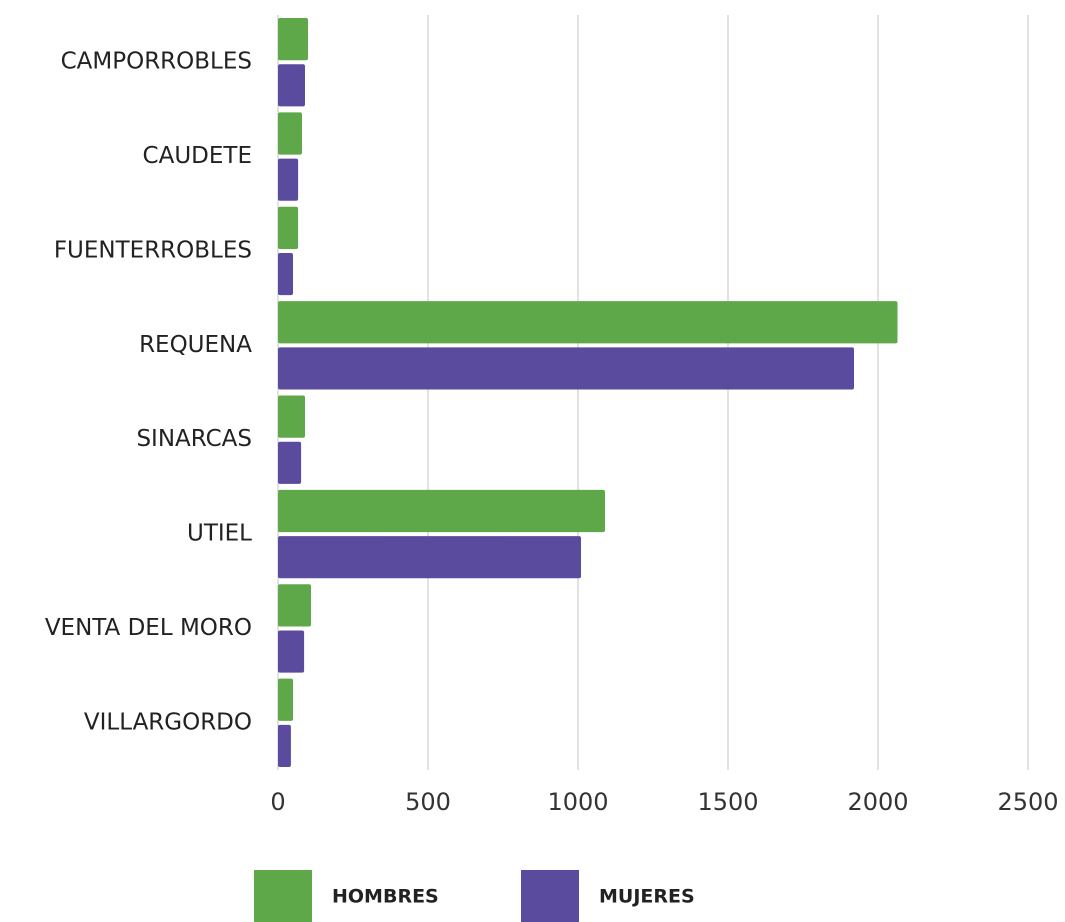  I want to click on y-tick-label: FUENTERROBLES, so click(153, 250).